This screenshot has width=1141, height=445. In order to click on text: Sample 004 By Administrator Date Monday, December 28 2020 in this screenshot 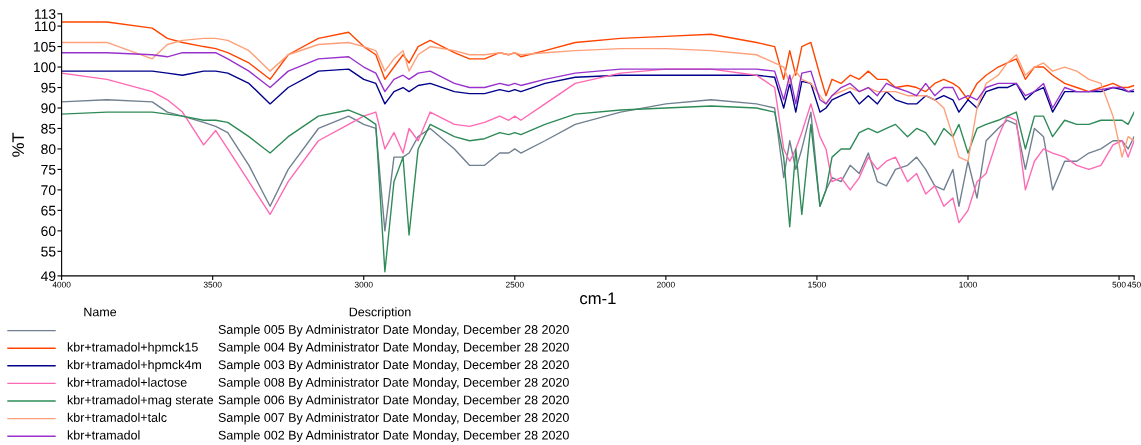, I will do `click(393, 348)`.